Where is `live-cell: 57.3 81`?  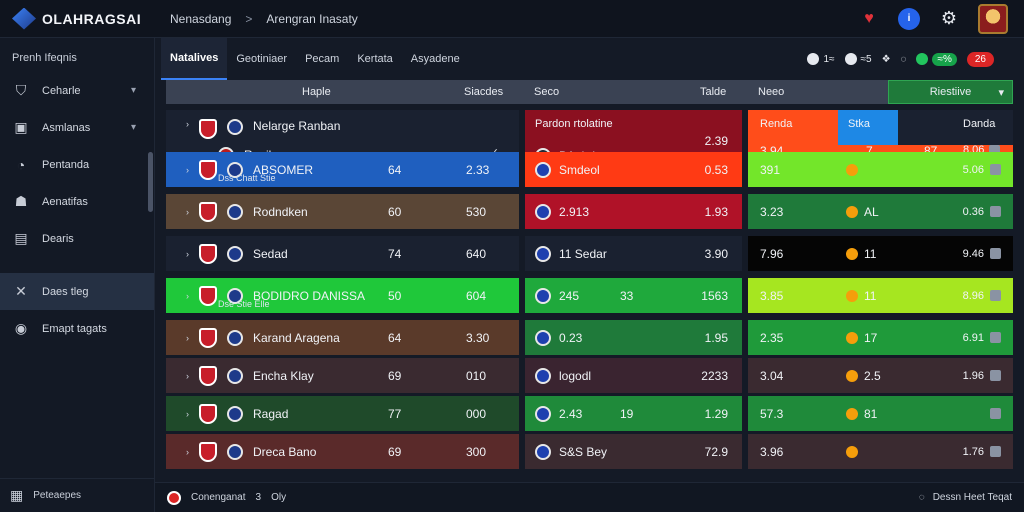 live-cell: 57.3 81 is located at coordinates (880, 413).